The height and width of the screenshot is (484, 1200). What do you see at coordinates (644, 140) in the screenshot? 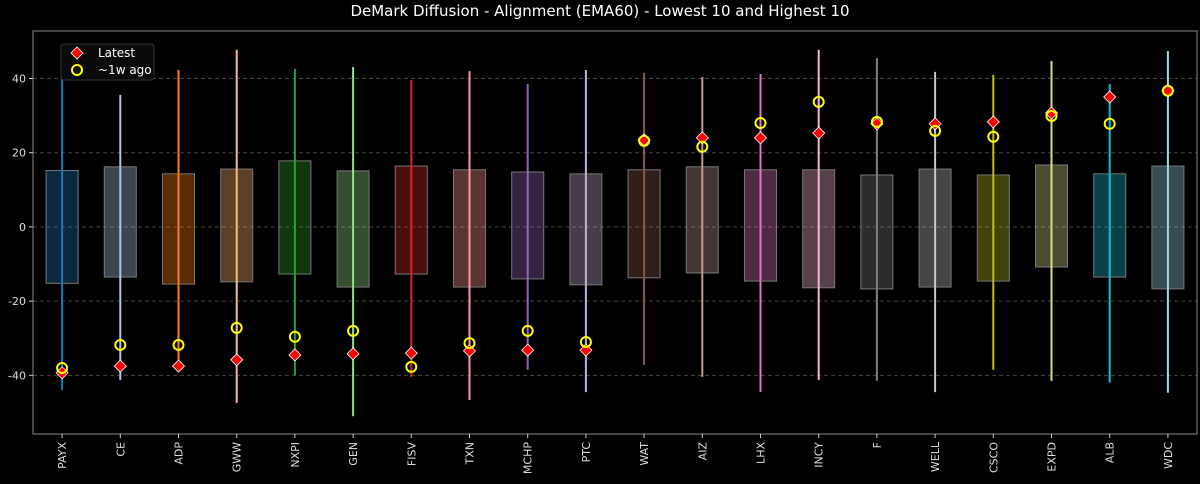
I see `week-ago-marker-WAT` at bounding box center [644, 140].